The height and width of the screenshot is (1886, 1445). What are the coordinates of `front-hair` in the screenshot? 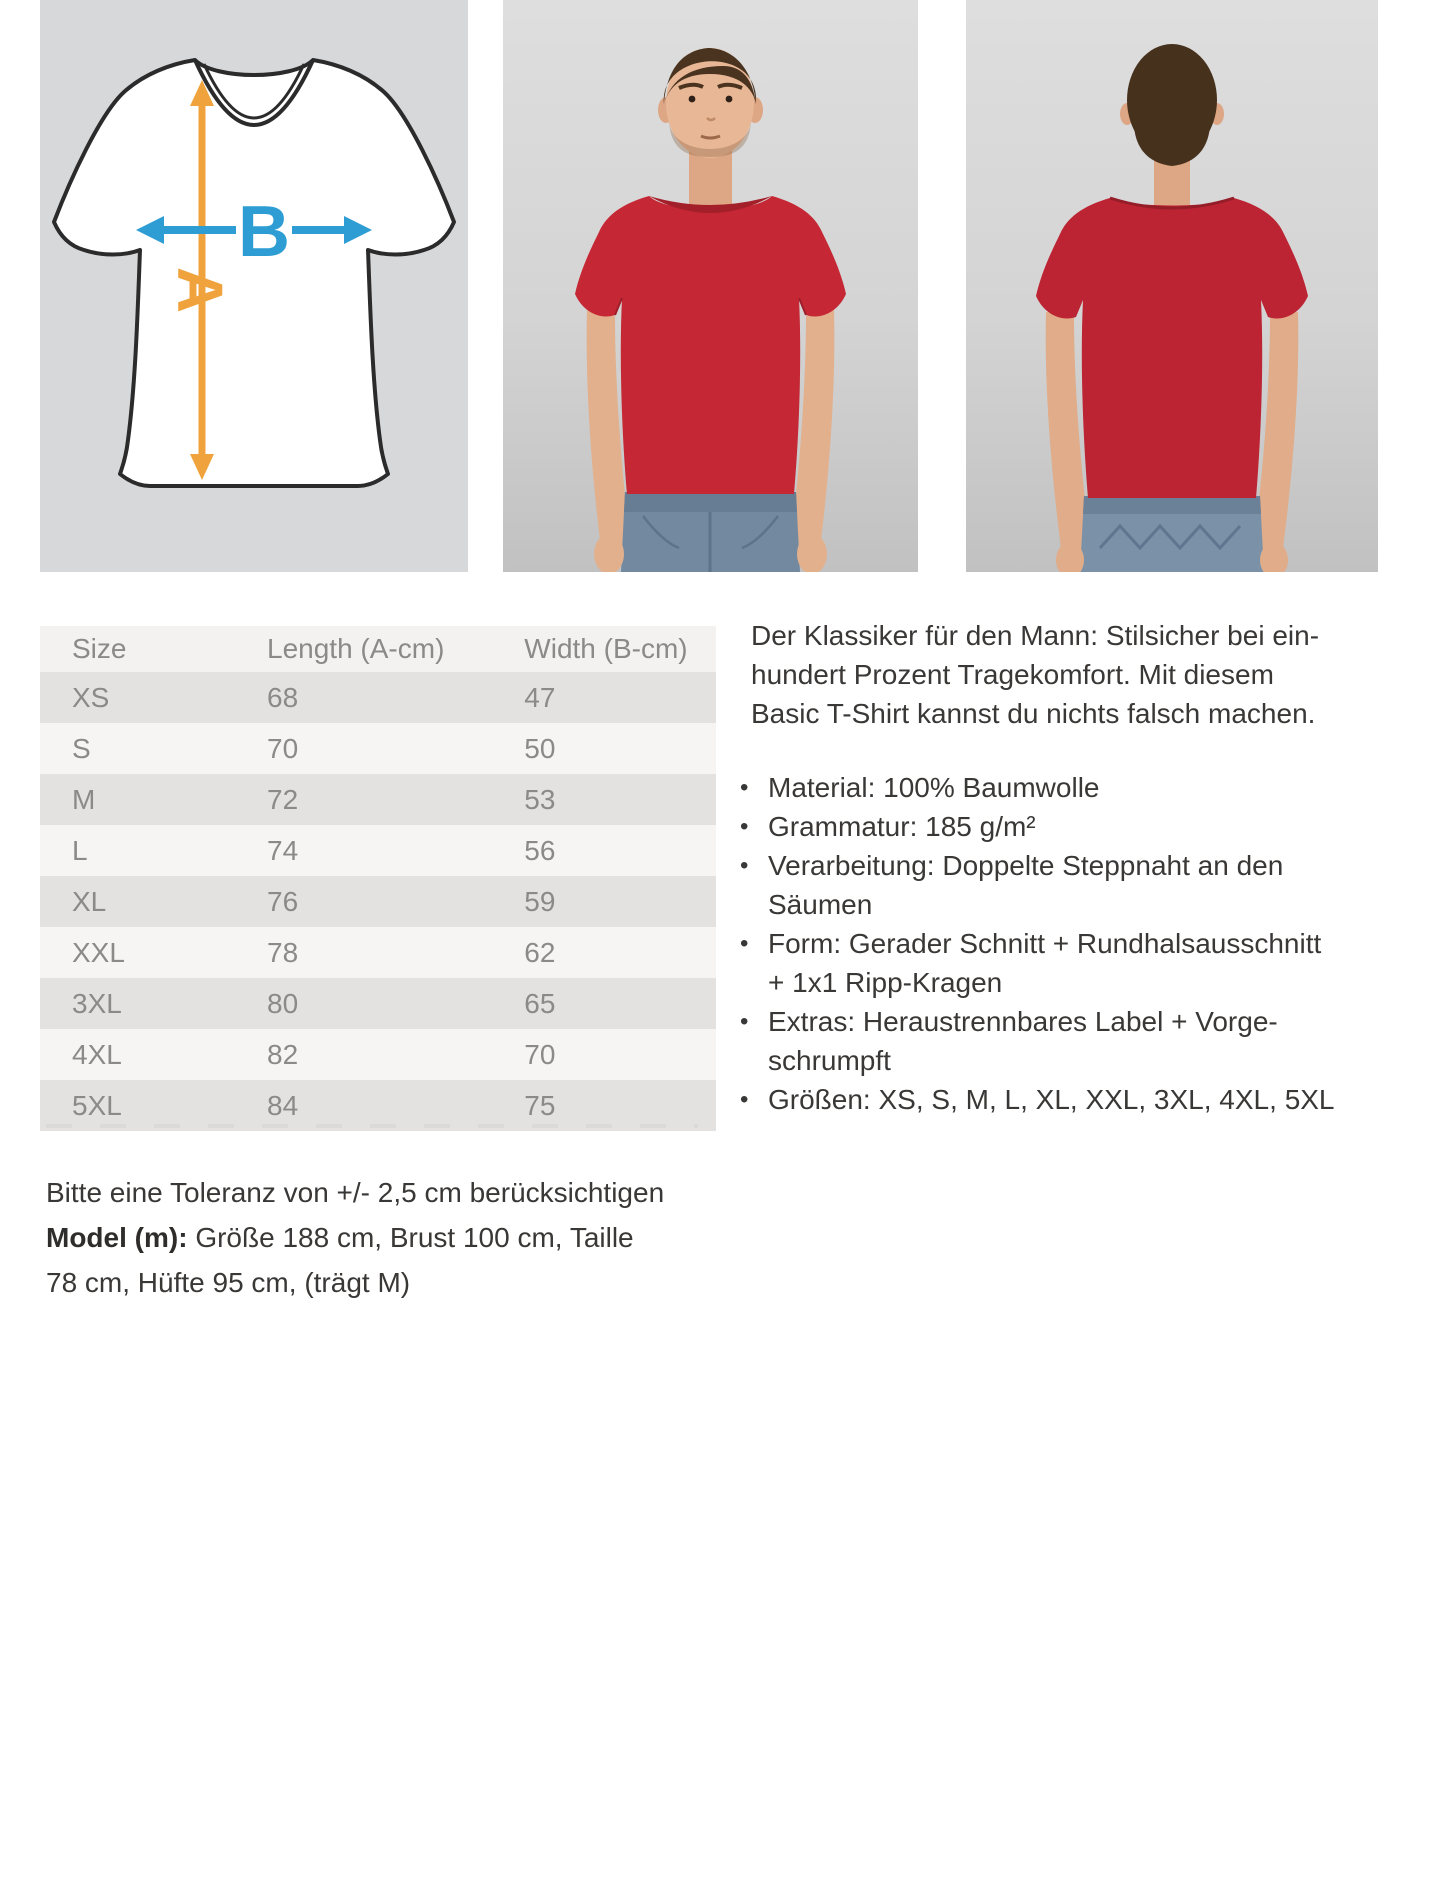 It's located at (710, 76).